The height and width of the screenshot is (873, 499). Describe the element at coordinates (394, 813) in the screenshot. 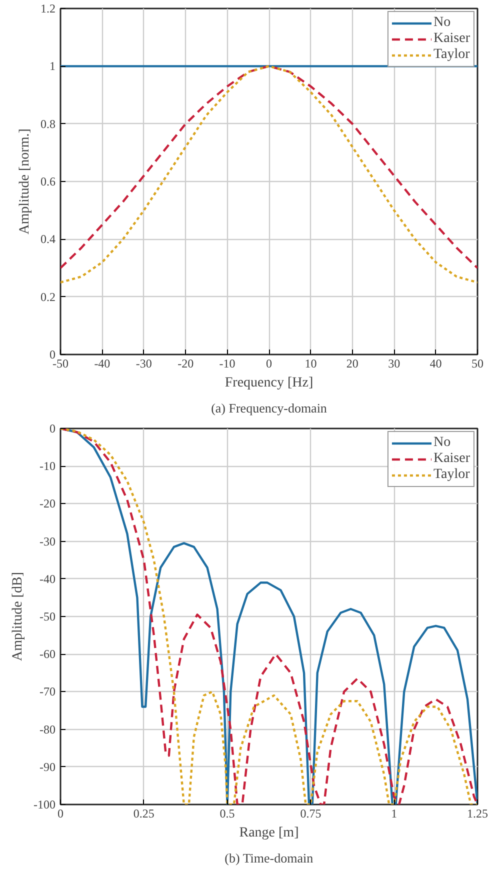

I see `x-tick-label: 1` at that location.